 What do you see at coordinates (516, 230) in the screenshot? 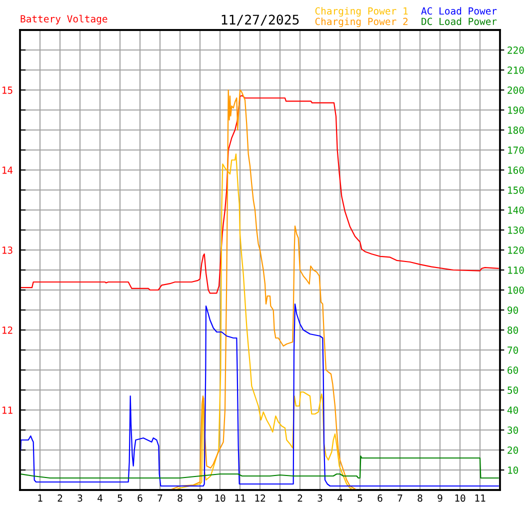
I see `y2-tick-label: 130` at bounding box center [516, 230].